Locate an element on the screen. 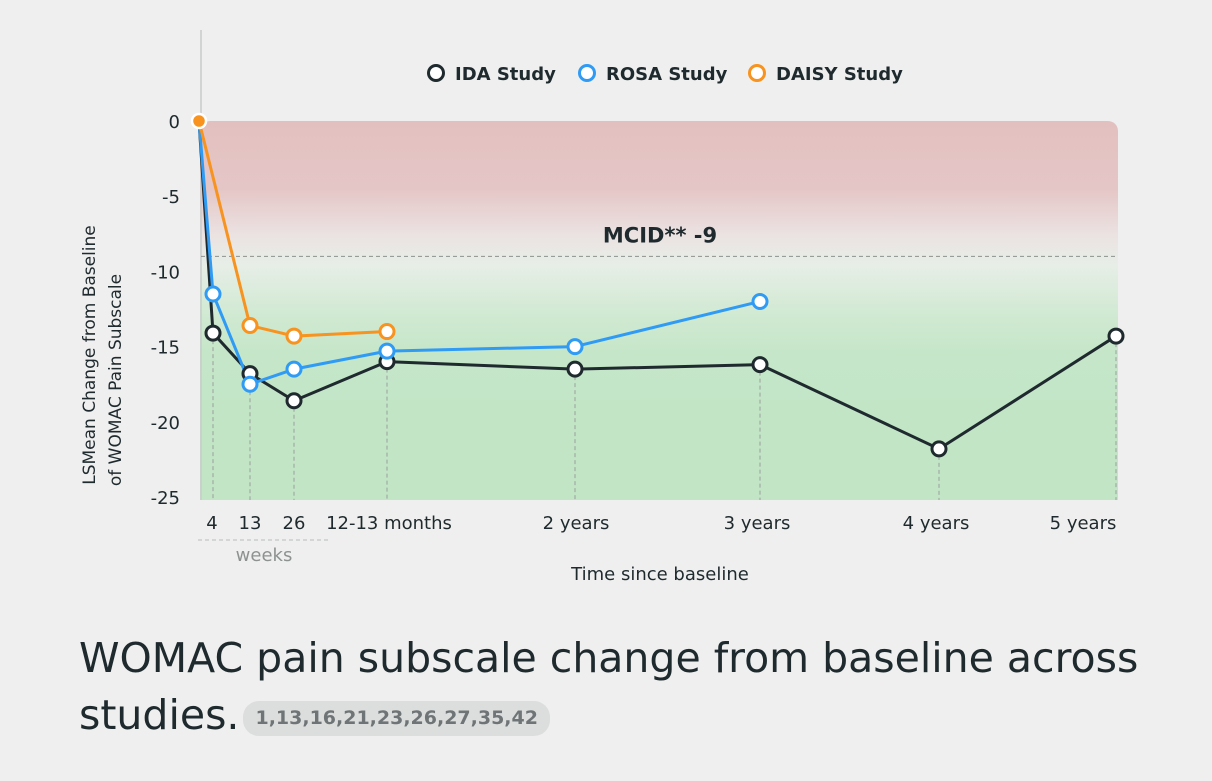 The height and width of the screenshot is (781, 1212). mcid-label: MCID** -9 is located at coordinates (660, 235).